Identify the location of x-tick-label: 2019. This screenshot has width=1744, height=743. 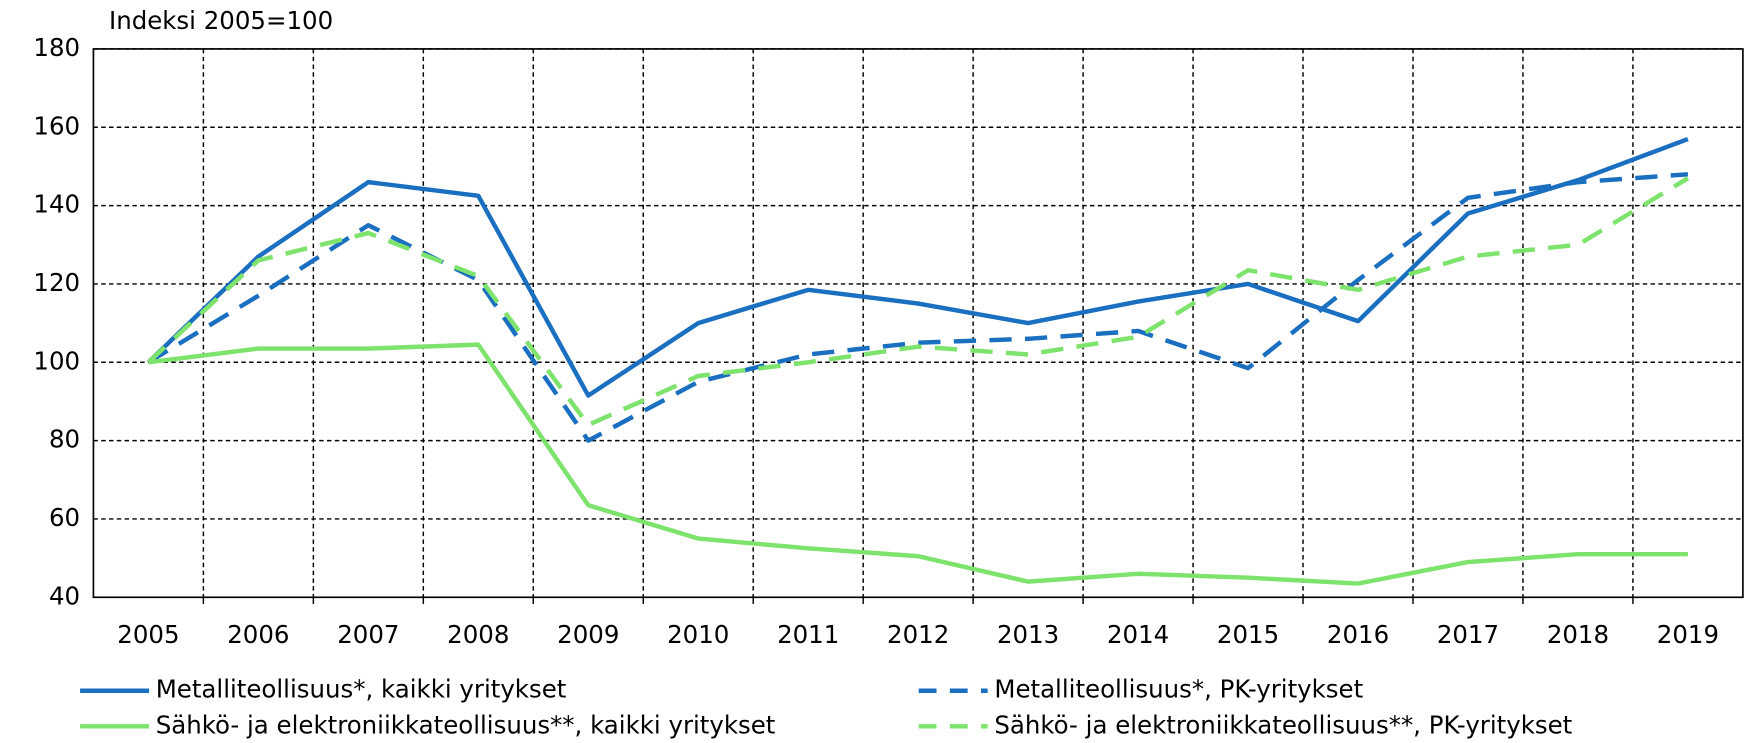
(1688, 634).